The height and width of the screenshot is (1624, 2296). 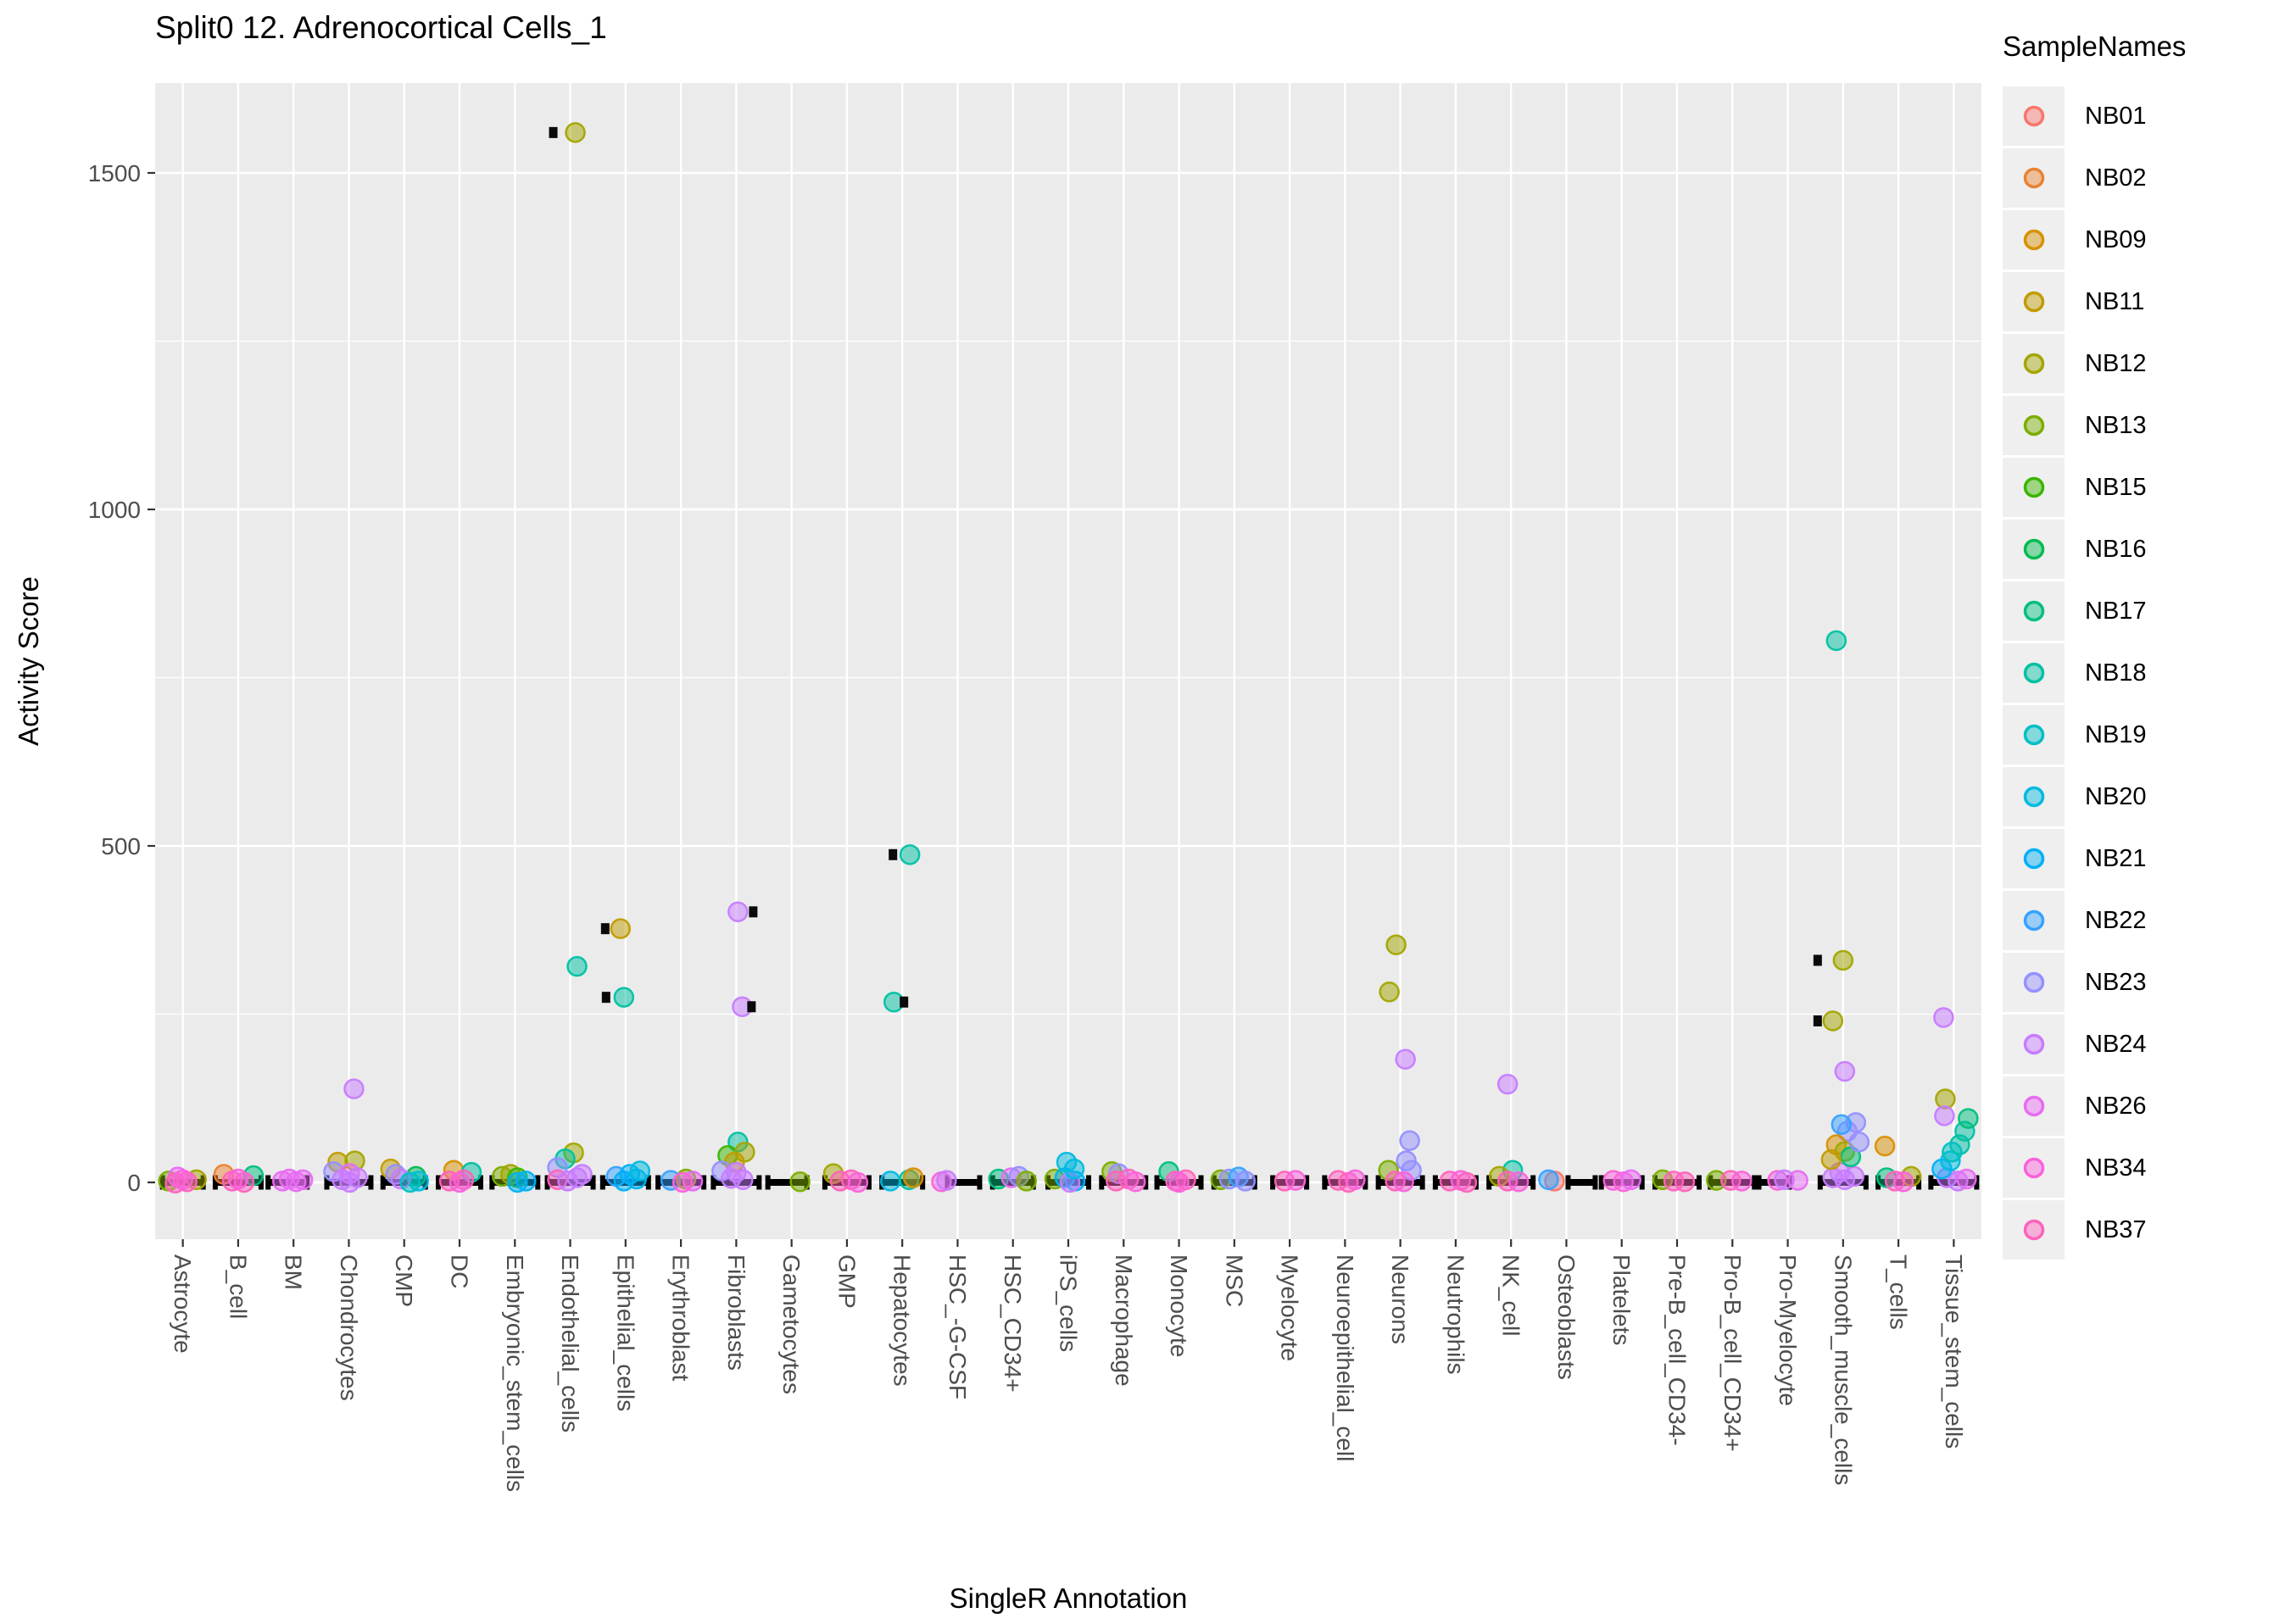 What do you see at coordinates (902, 1320) in the screenshot?
I see `x-tick-label: Hepatocytes` at bounding box center [902, 1320].